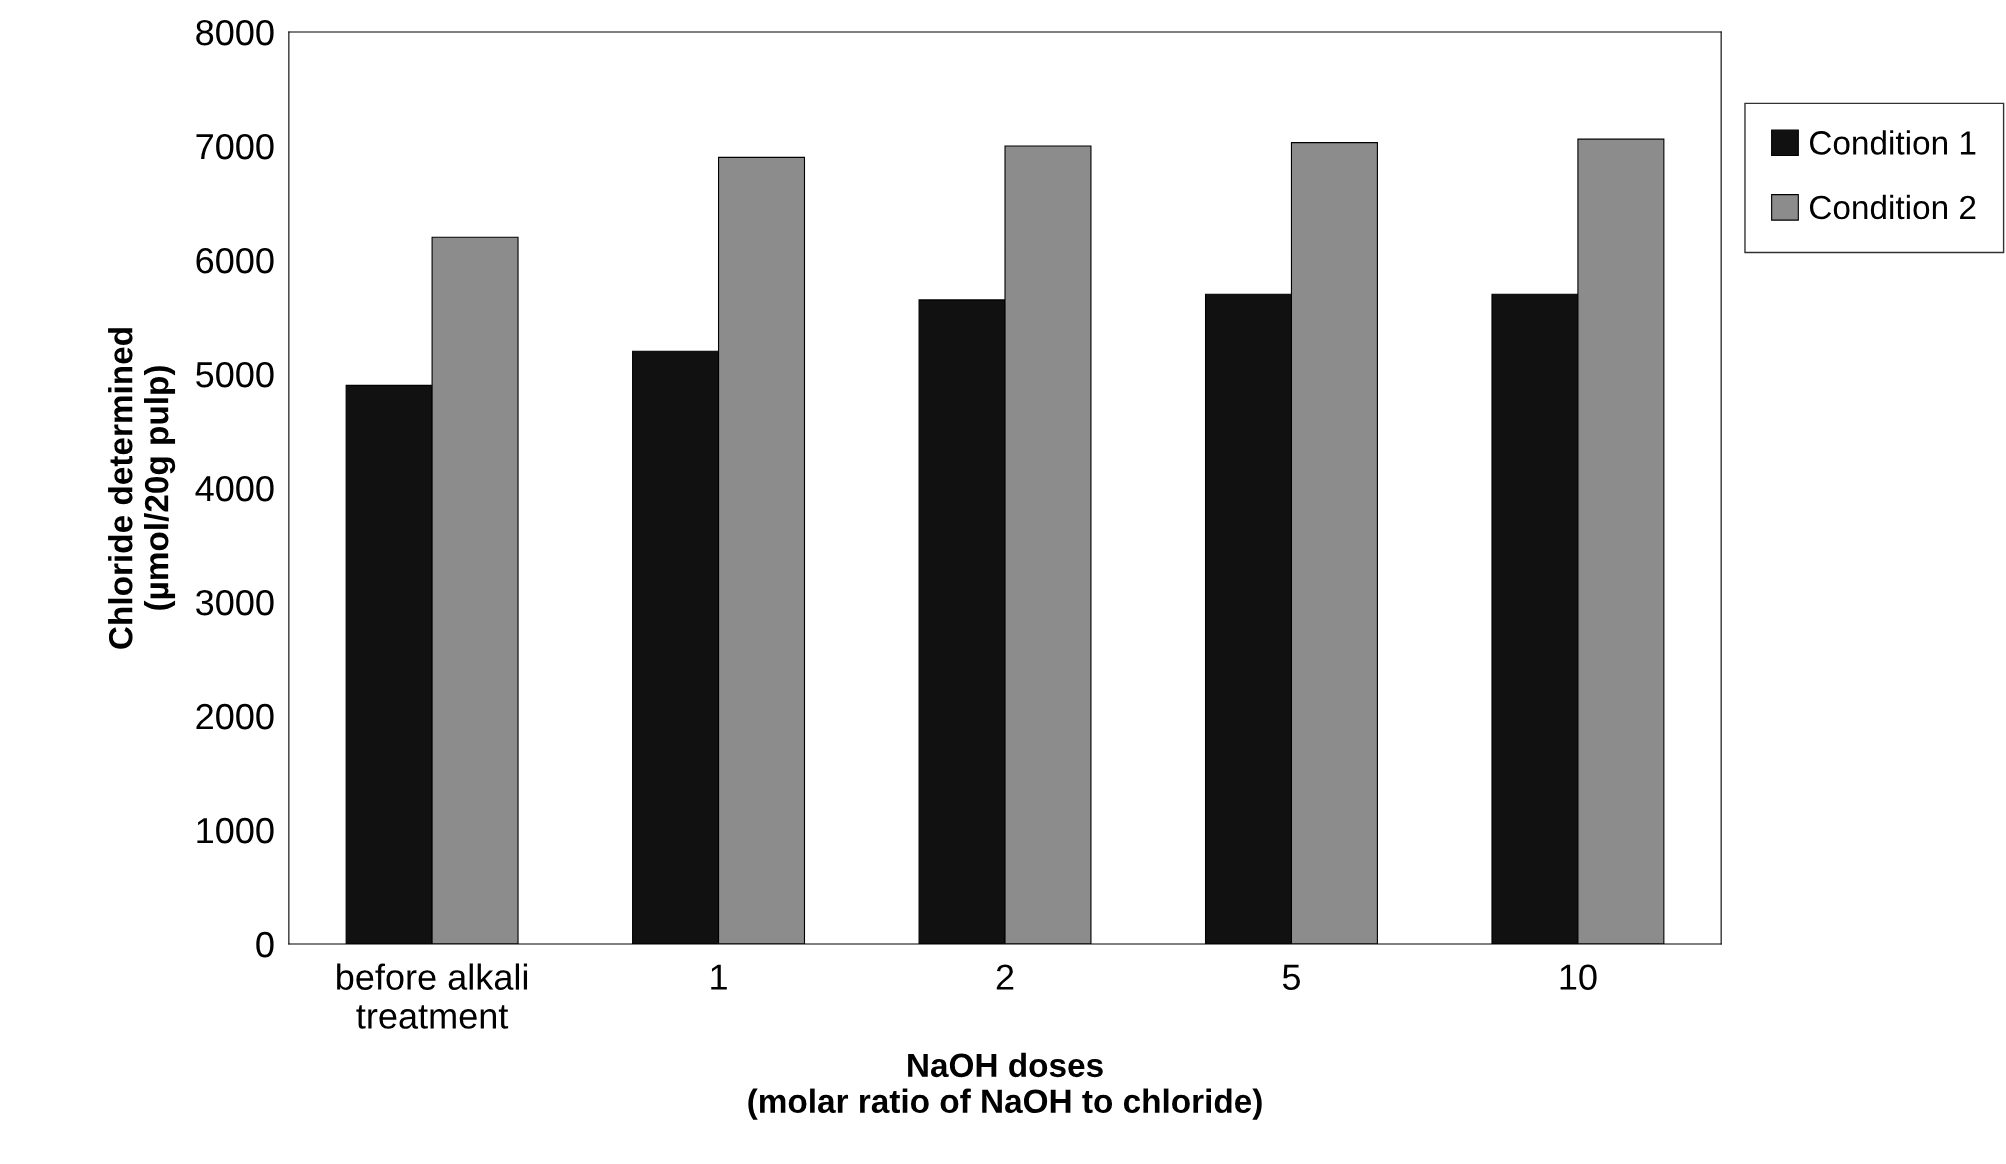  I want to click on legend-label: Condition 1, so click(1893, 142).